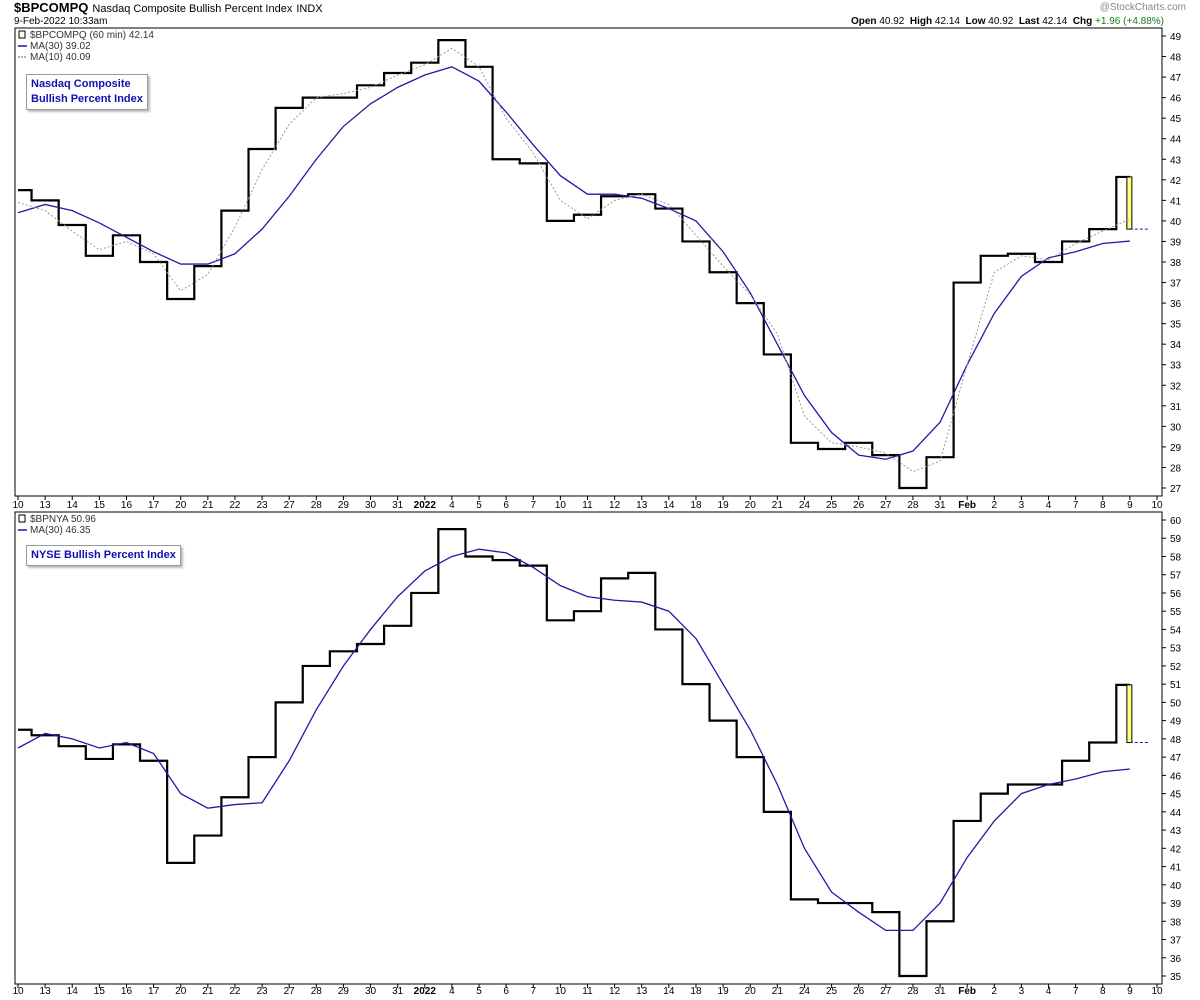  I want to click on panel1-label-line1: Nasdaq Composite, so click(81, 84).